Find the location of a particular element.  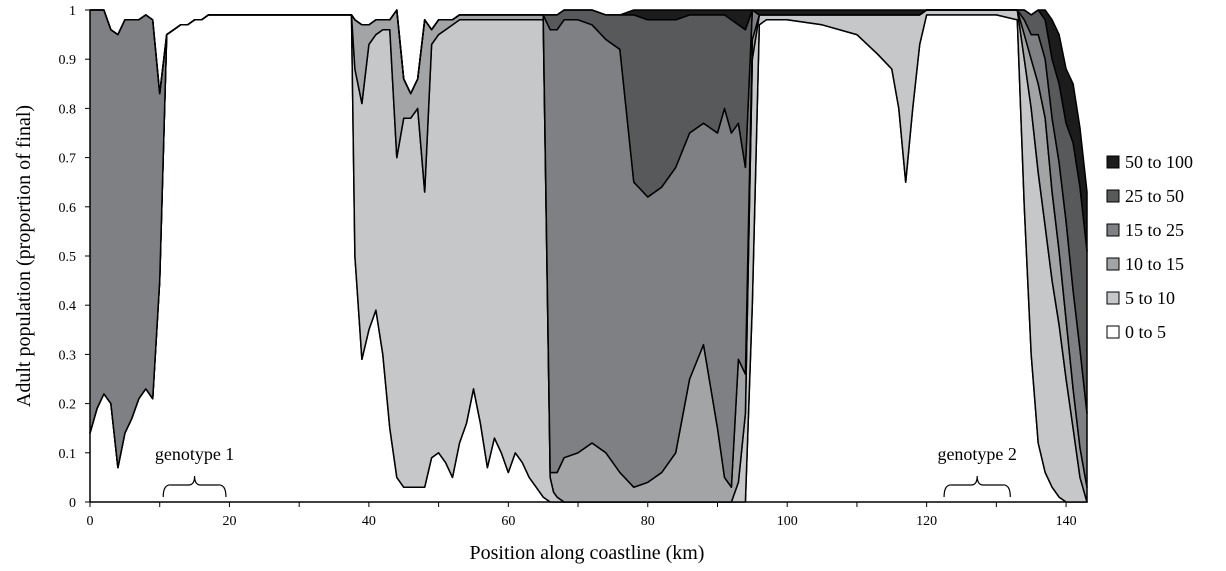

y-tick-label: 1 is located at coordinates (72, 11).